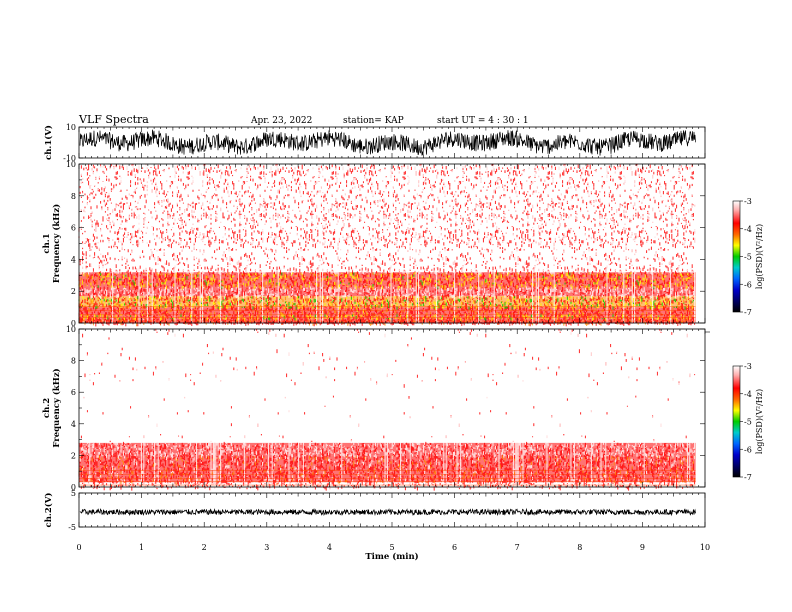 This screenshot has width=792, height=612. Describe the element at coordinates (387, 512) in the screenshot. I see `ch2-waveform-line` at that location.